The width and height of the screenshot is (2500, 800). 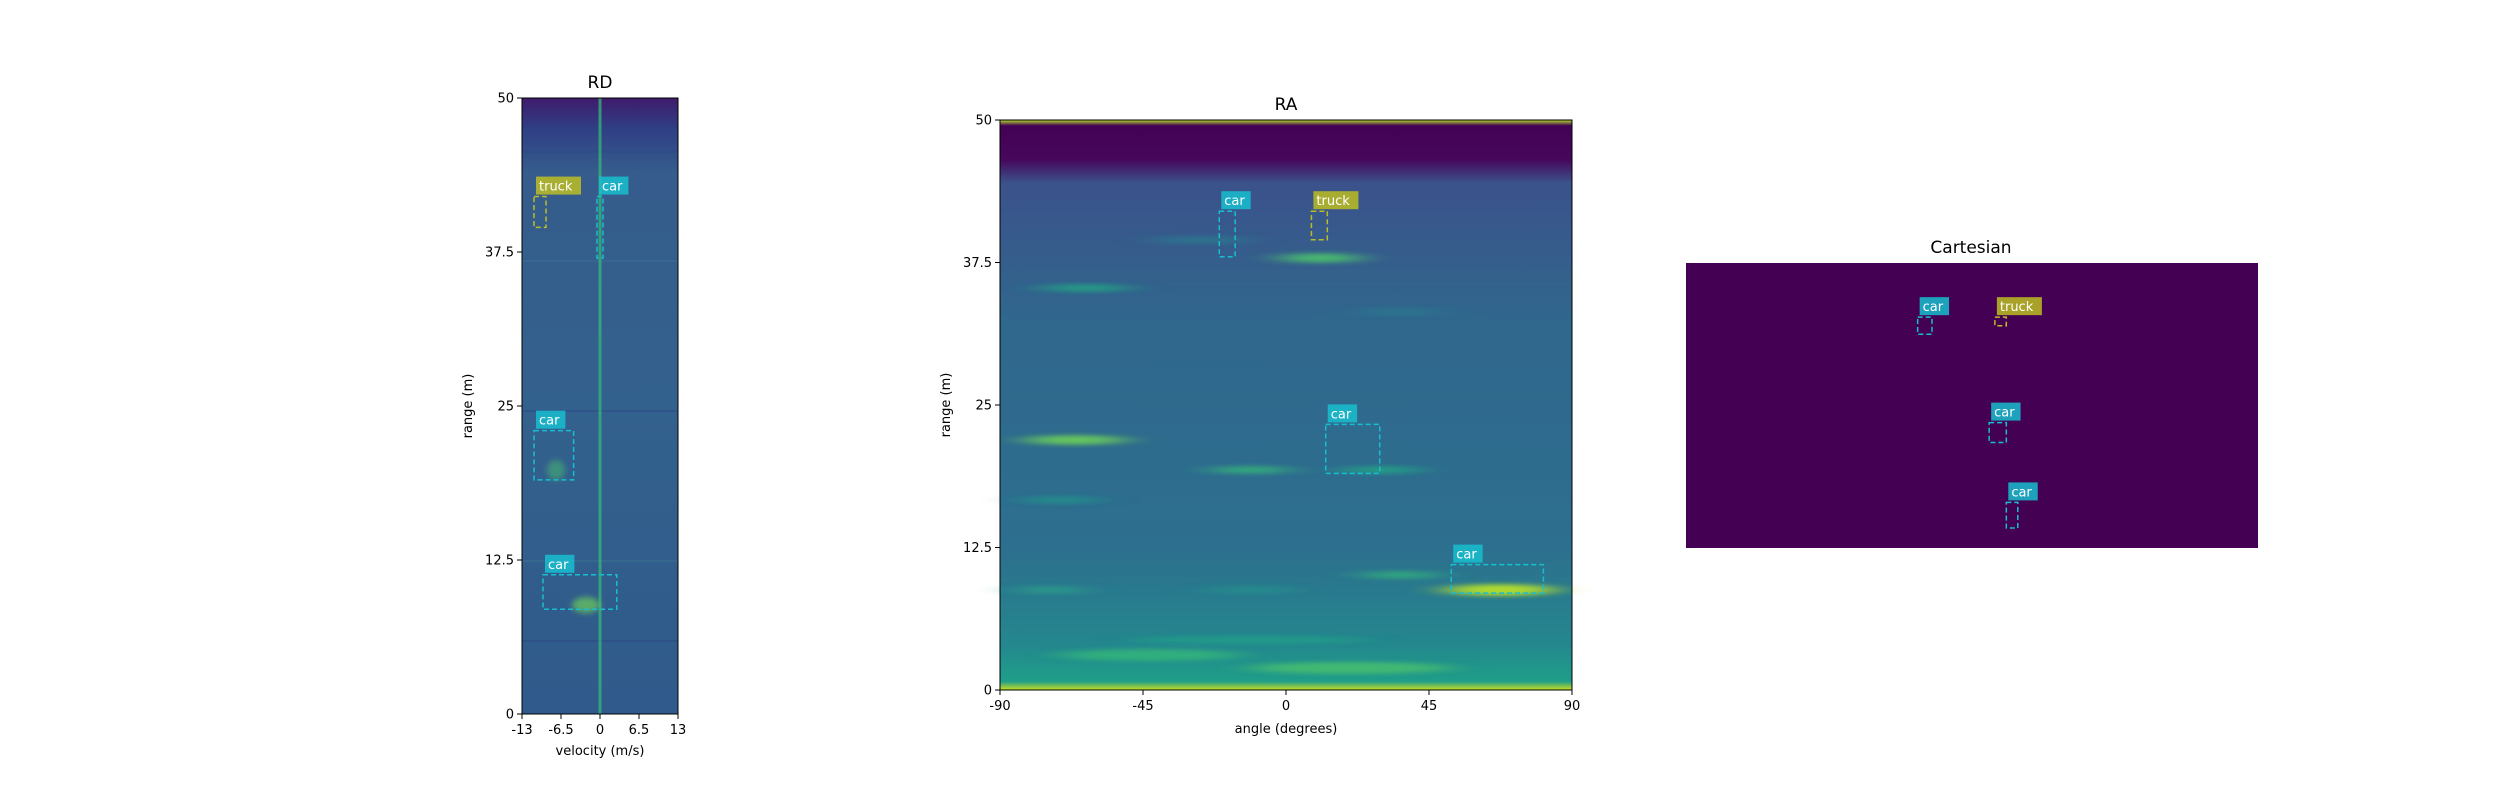 What do you see at coordinates (1286, 105) in the screenshot?
I see `ra-title: RA` at bounding box center [1286, 105].